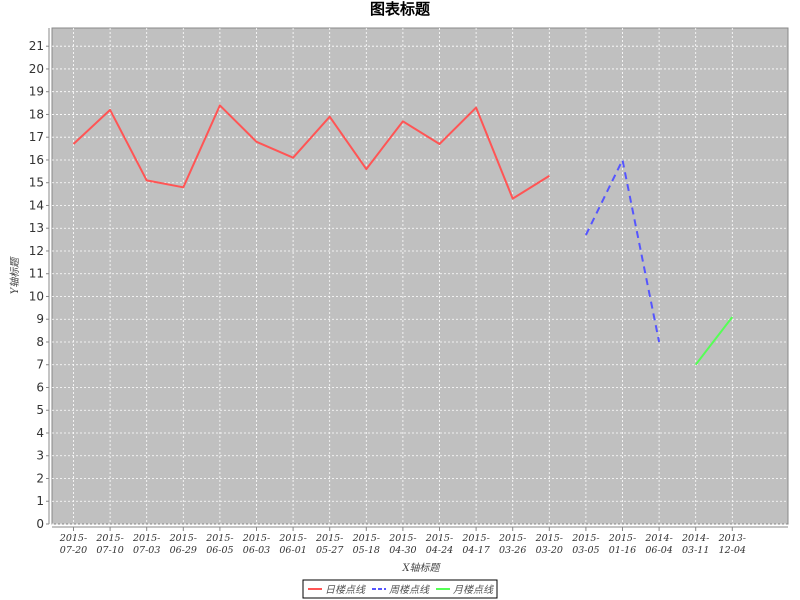  I want to click on y-tick-label: 7, so click(40, 365).